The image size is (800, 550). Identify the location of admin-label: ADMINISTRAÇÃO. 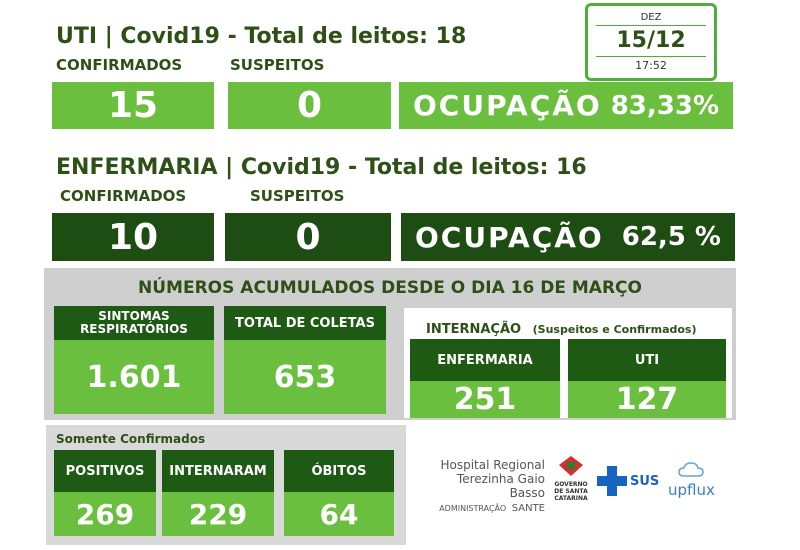
(473, 508).